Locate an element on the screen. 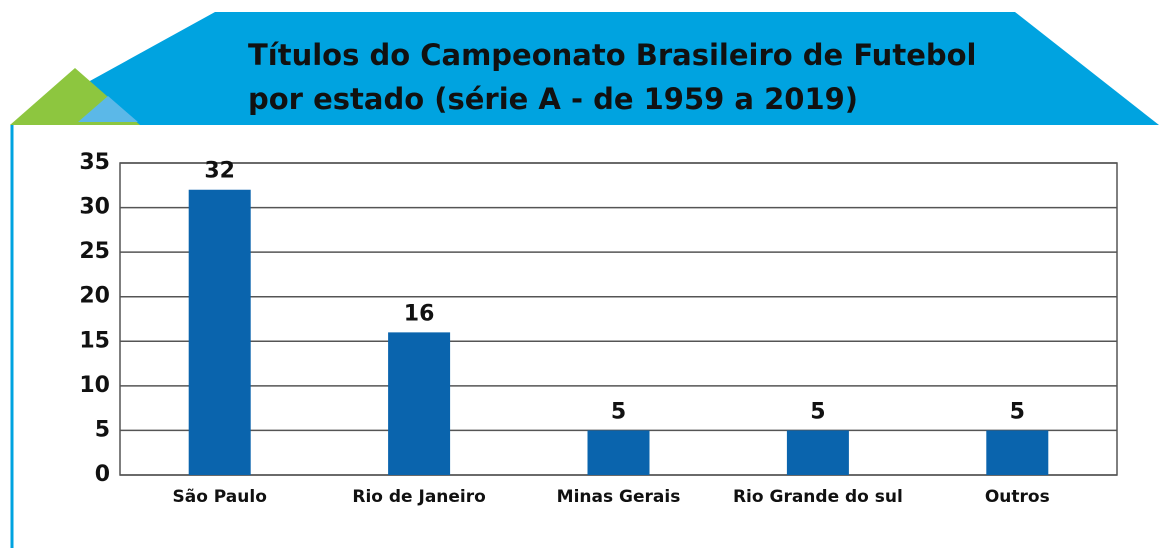 This screenshot has width=1159, height=548. x-tick-label: São Paulo is located at coordinates (219, 497).